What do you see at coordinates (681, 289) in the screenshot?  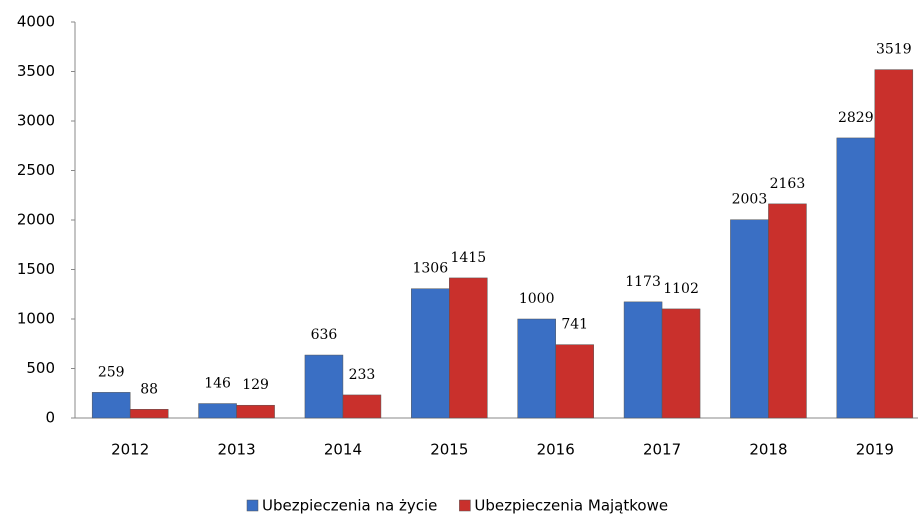 I see `data-label: 1102` at bounding box center [681, 289].